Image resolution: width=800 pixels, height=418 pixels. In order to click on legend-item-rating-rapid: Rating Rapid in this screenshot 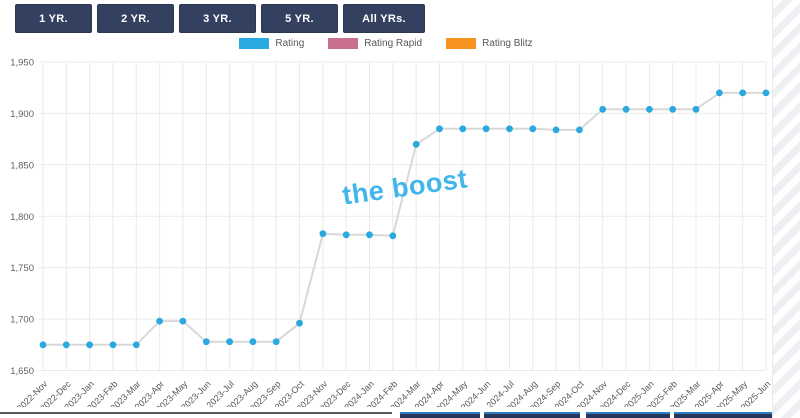, I will do `click(375, 43)`.